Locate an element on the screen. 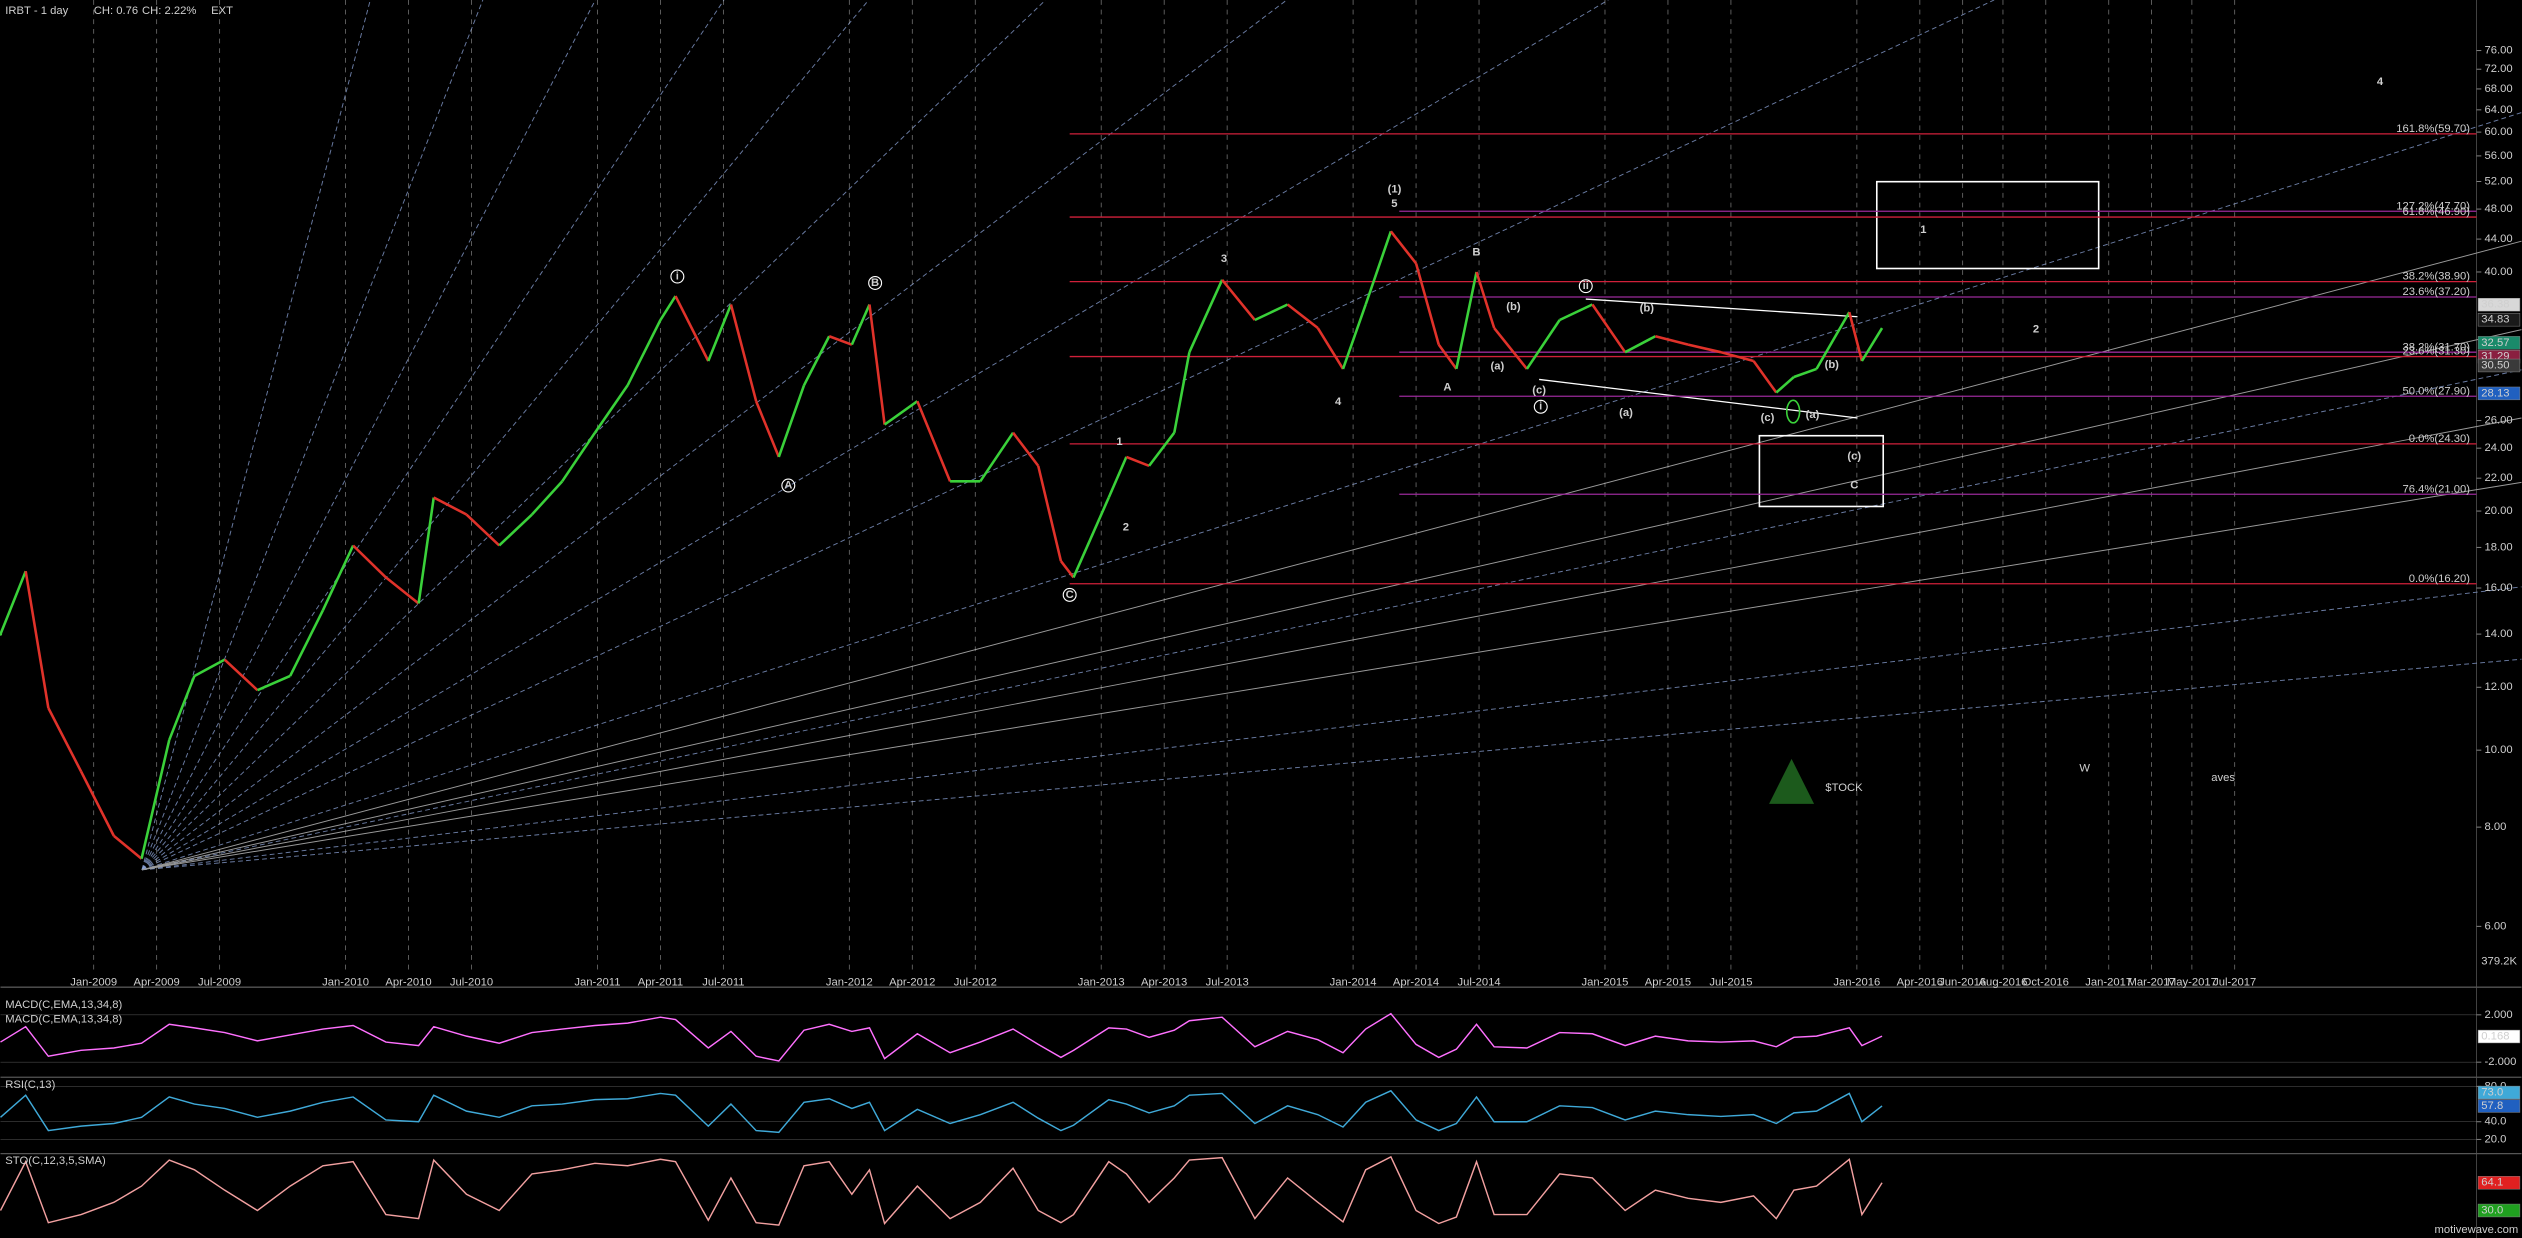  price-tag-label: 32.57 is located at coordinates (2495, 343).